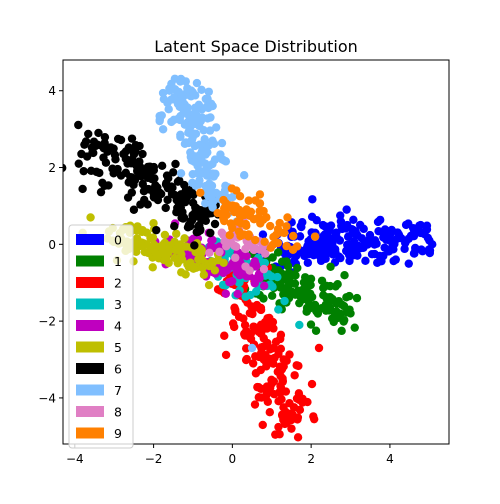 The width and height of the screenshot is (500, 504). What do you see at coordinates (47, 322) in the screenshot?
I see `y-tick-label: −2` at bounding box center [47, 322].